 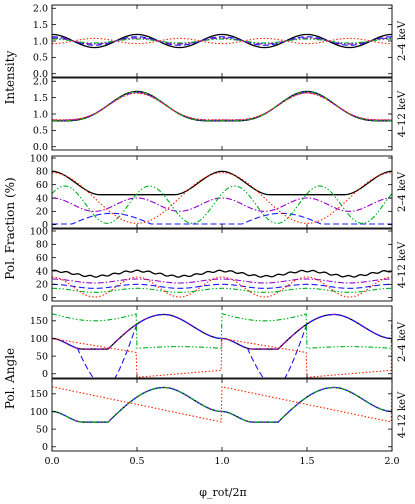 What do you see at coordinates (40, 147) in the screenshot?
I see `panel-1-ytick-label-0: 0.0` at bounding box center [40, 147].